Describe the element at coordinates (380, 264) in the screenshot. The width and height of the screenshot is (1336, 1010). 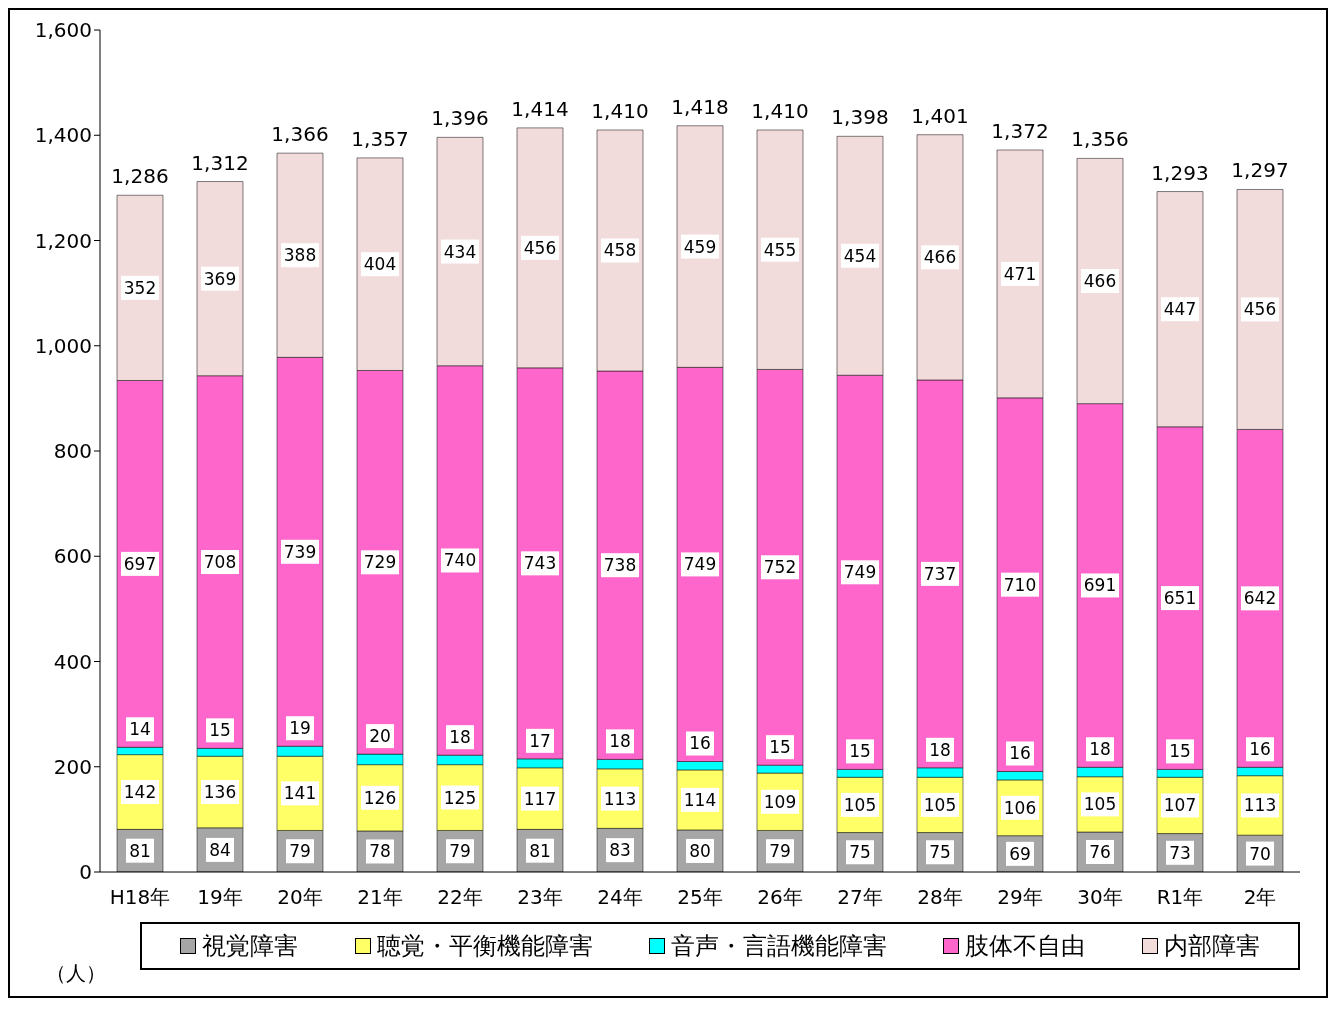
I see `data-label: 404` at that location.